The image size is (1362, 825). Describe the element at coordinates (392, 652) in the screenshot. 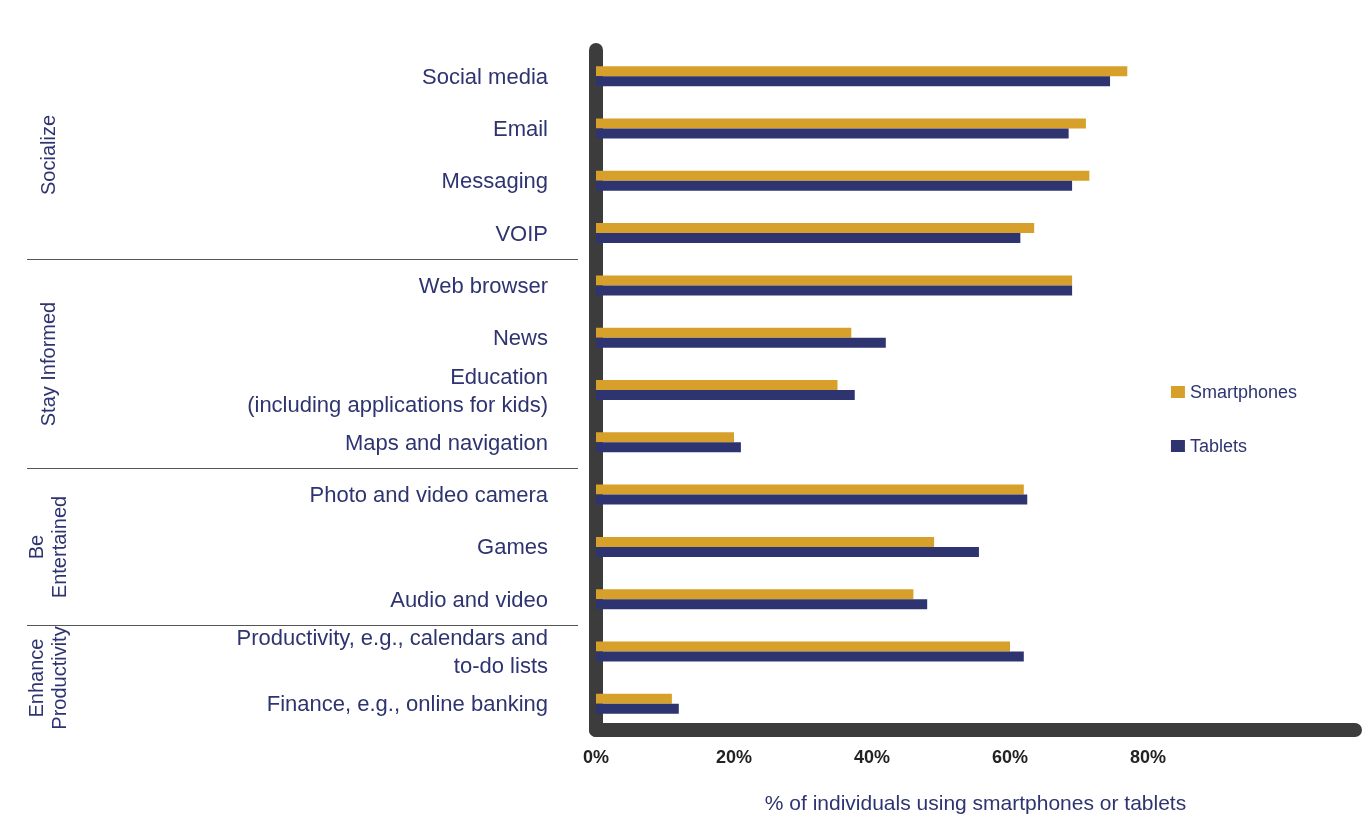

I see `y-tick-label: Productivity, e.g., calendars and to-do lists` at that location.